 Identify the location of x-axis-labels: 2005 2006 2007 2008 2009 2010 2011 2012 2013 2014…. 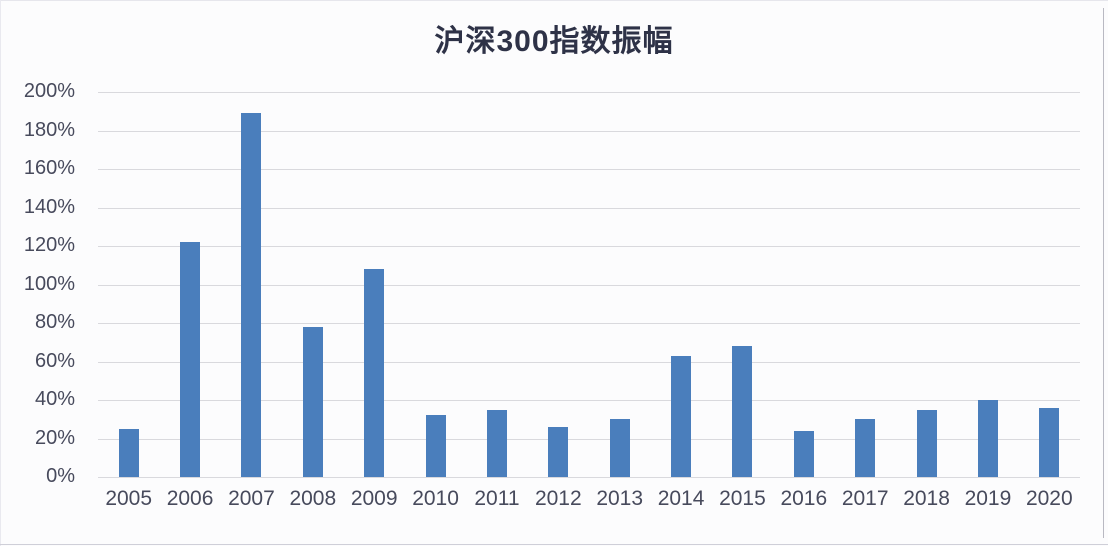
(589, 499).